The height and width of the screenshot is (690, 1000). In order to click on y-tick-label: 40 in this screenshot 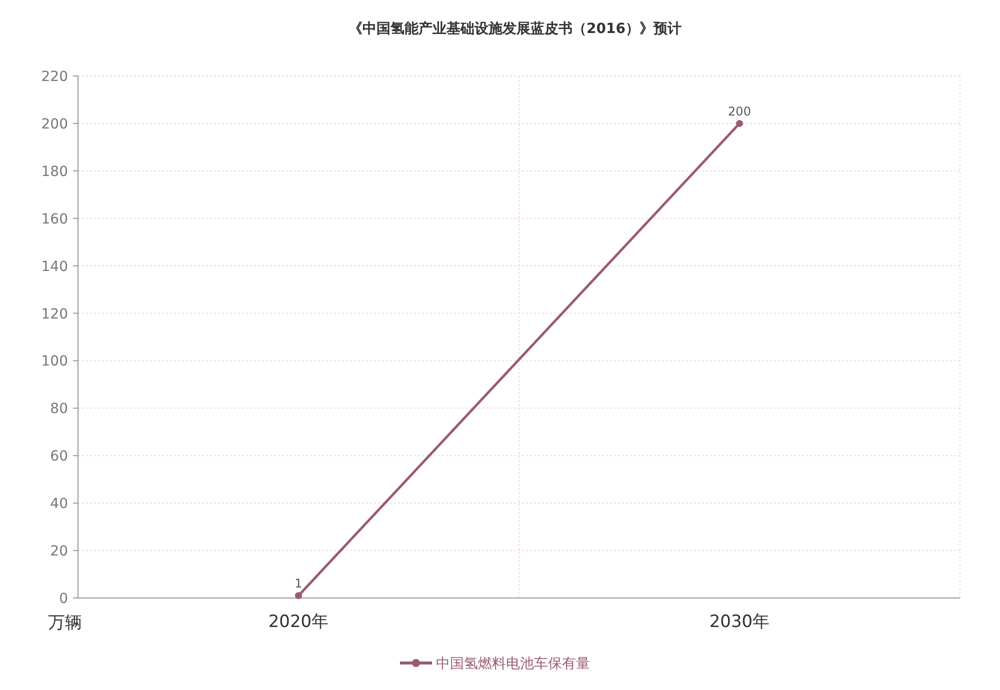, I will do `click(59, 504)`.